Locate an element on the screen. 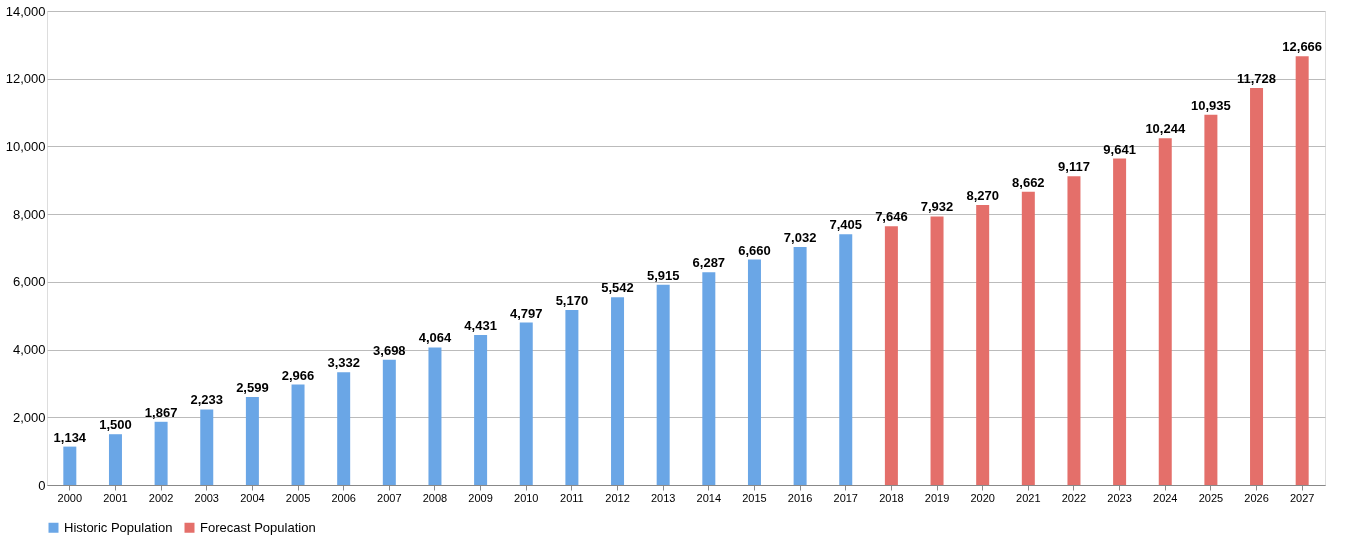  x-tick-label: 2021 is located at coordinates (1028, 497).